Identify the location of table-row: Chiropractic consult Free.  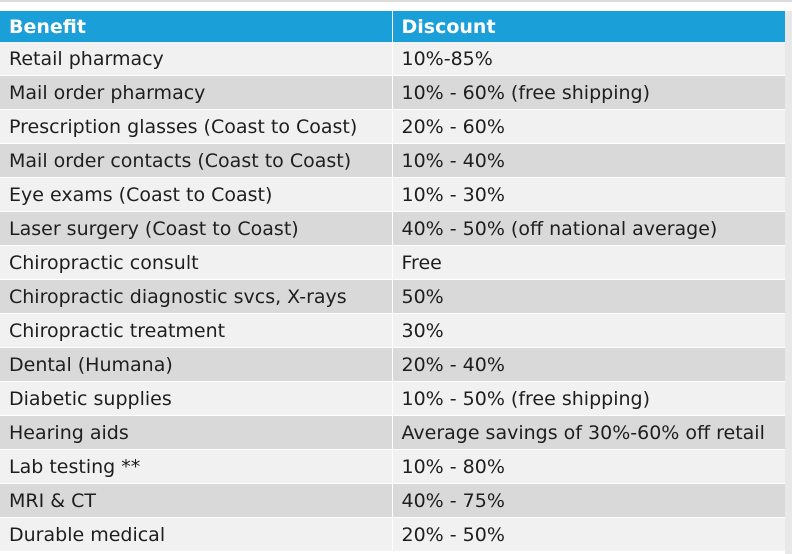
(393, 262).